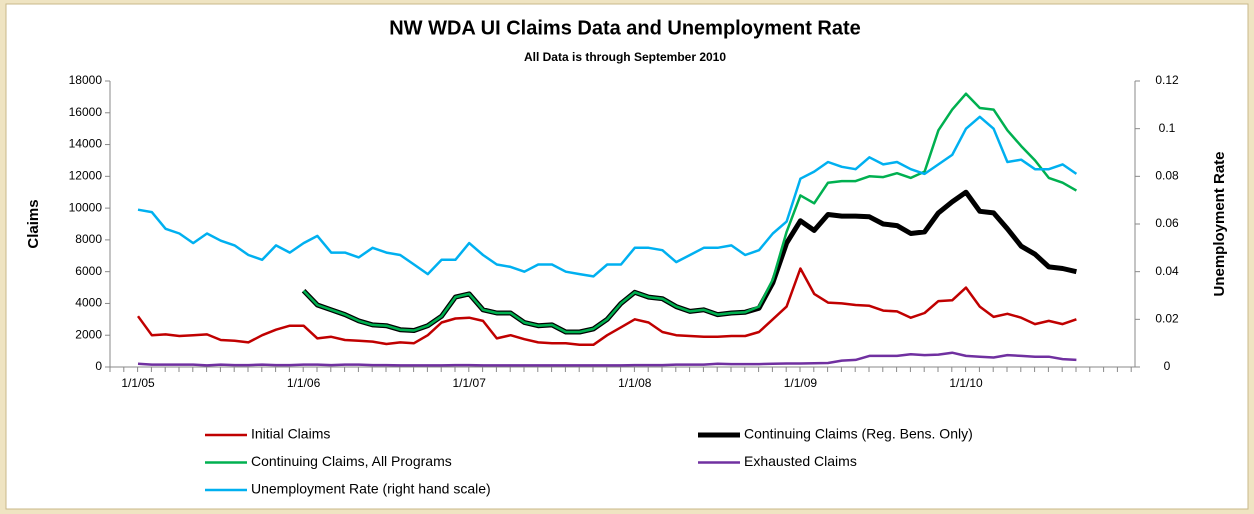  Describe the element at coordinates (625, 57) in the screenshot. I see `chart-subtitle: All Data is through September 2010` at that location.